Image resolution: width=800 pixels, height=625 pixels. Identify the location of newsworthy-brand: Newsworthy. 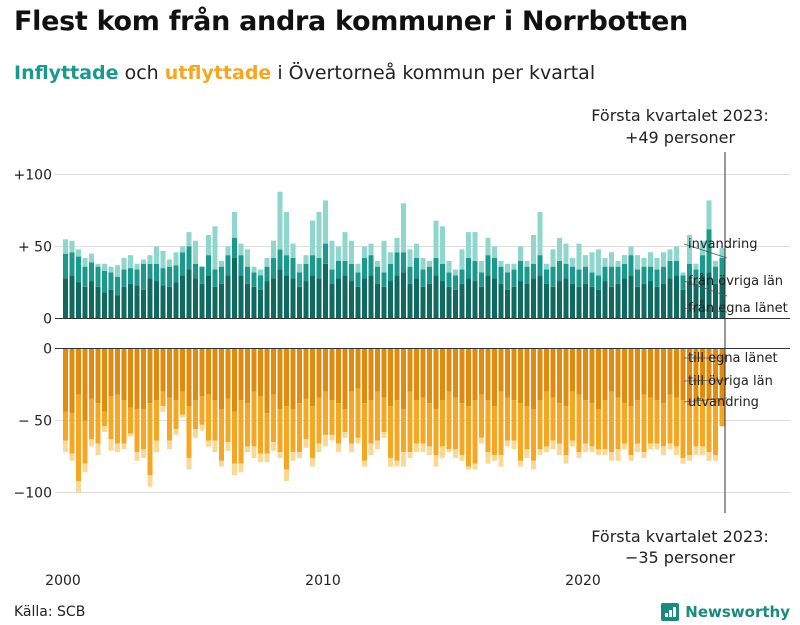
(725, 612).